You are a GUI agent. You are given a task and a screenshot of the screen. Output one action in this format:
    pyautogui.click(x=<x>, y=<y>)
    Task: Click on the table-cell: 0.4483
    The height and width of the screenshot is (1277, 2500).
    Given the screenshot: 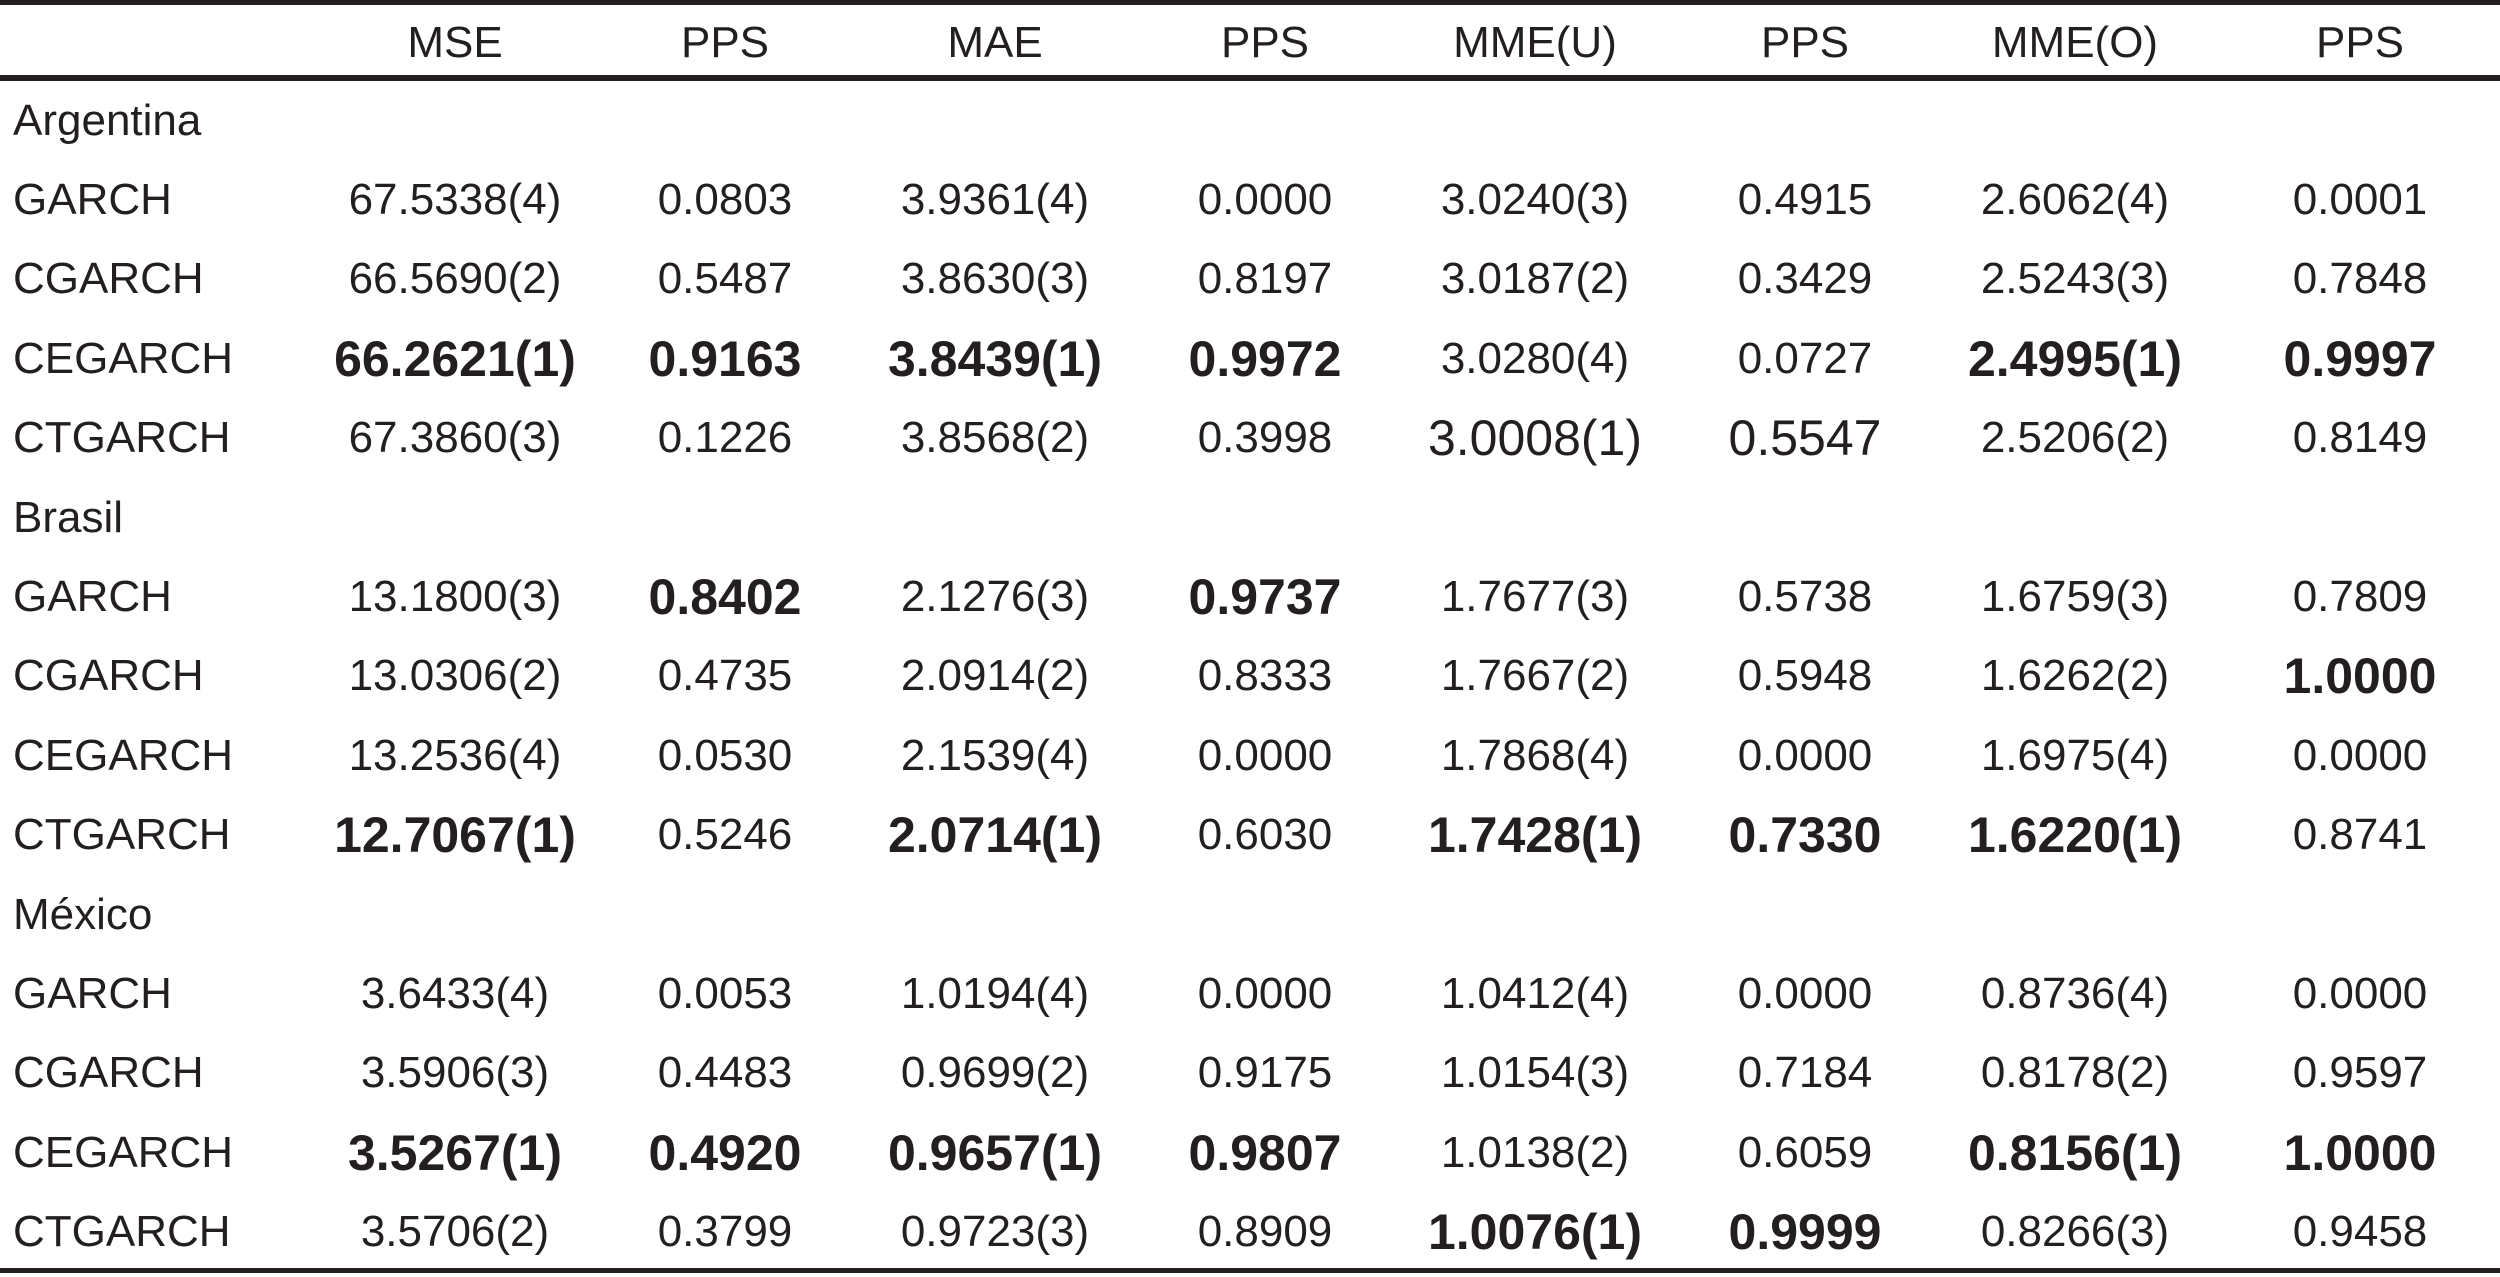 What is the action you would take?
    pyautogui.click(x=725, y=1073)
    